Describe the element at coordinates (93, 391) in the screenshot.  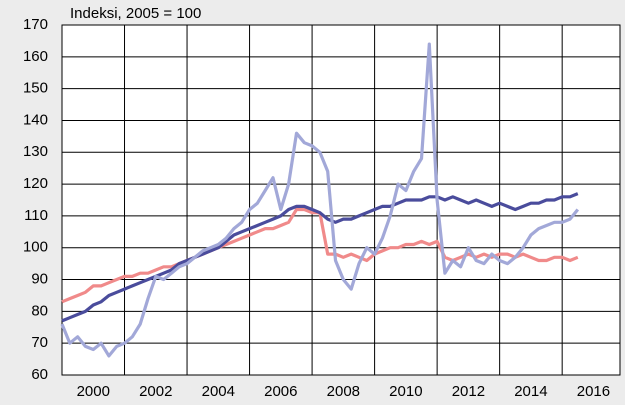
I see `x-tick-label: 2000` at that location.